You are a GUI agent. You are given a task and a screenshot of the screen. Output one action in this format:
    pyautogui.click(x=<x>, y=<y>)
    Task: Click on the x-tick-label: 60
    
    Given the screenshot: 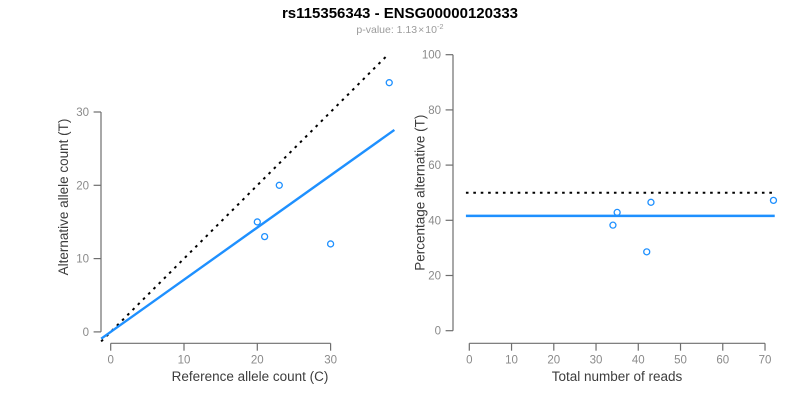 What is the action you would take?
    pyautogui.click(x=722, y=361)
    